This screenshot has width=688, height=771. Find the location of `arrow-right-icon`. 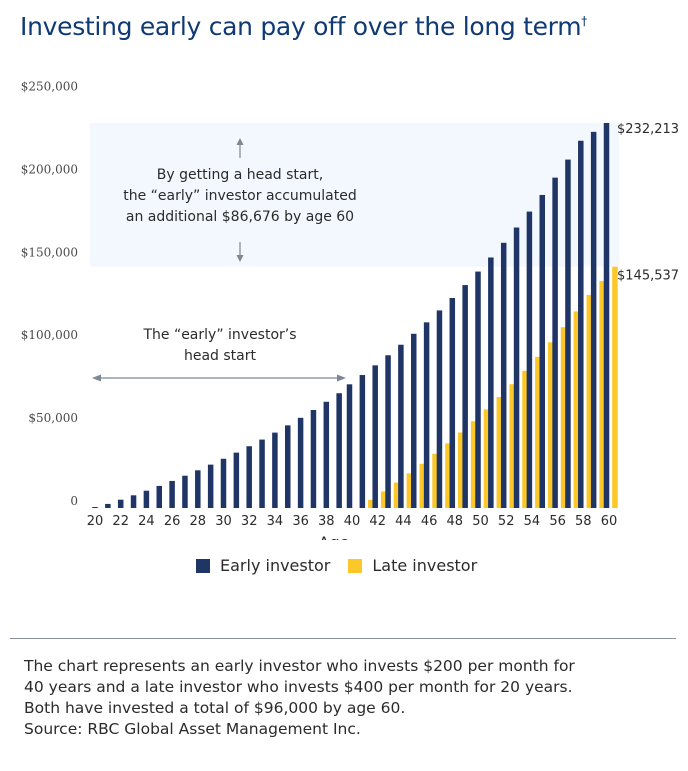

arrow-right-icon is located at coordinates (341, 378).